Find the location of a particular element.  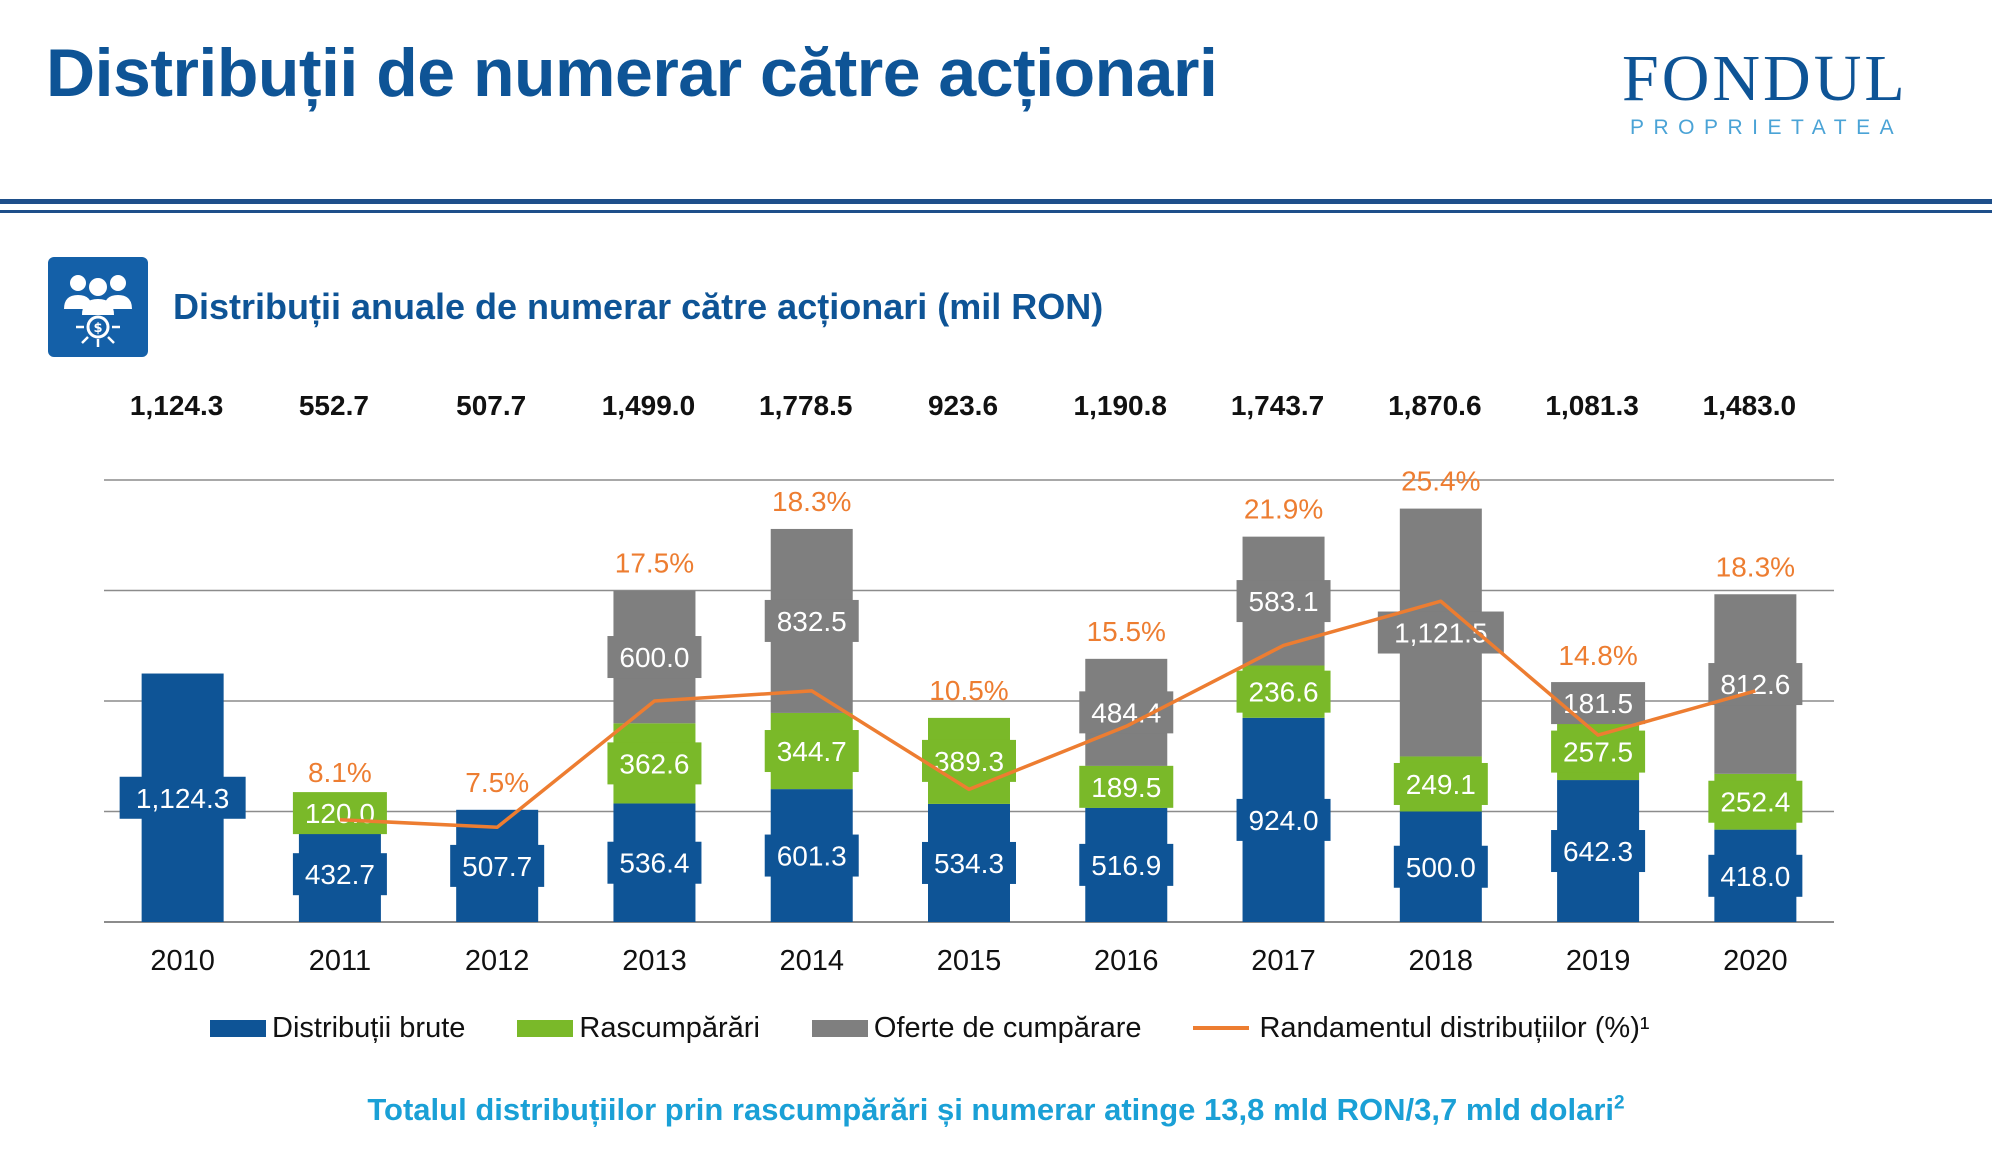

data-label: 120.0 is located at coordinates (340, 813).